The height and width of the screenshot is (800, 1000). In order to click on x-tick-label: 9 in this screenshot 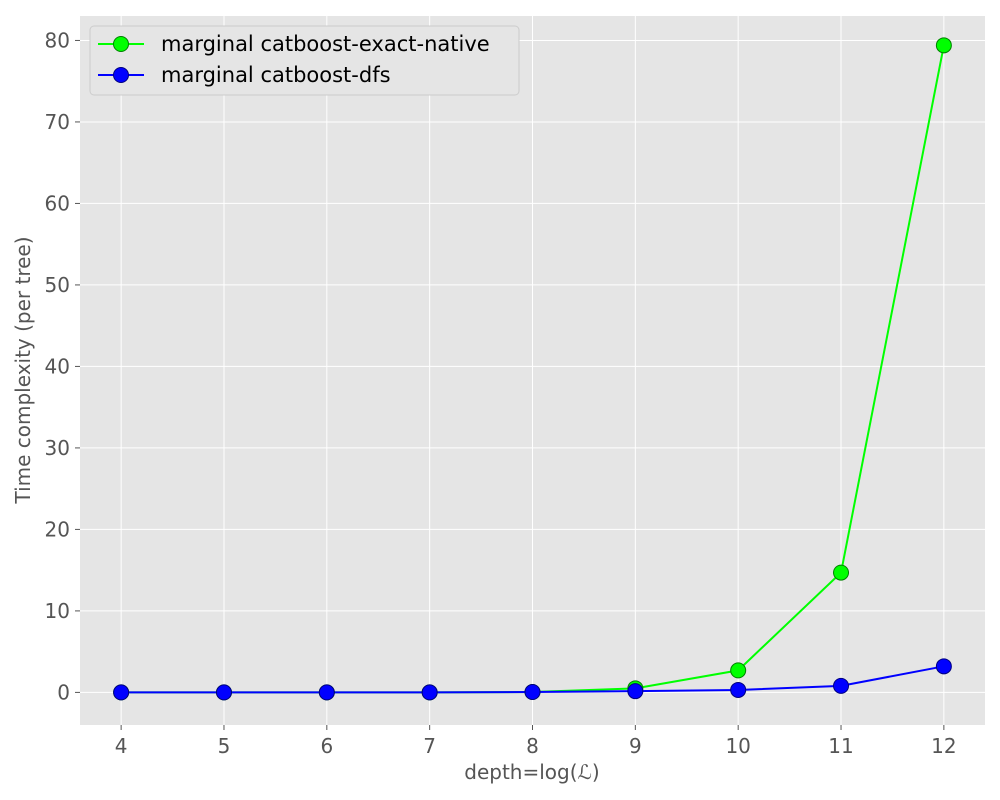, I will do `click(635, 746)`.